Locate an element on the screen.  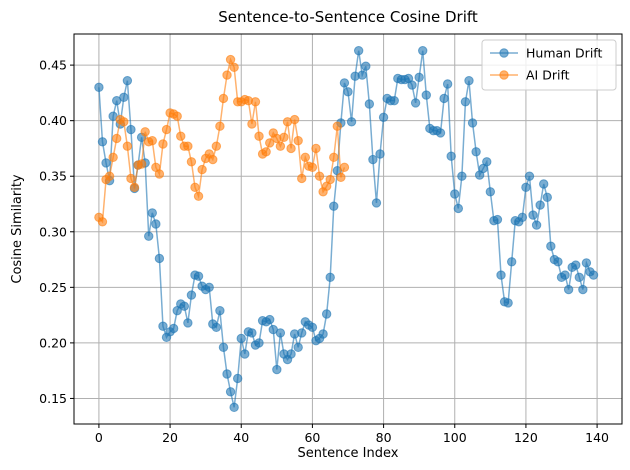
legend-item: Human Drift is located at coordinates (546, 53).